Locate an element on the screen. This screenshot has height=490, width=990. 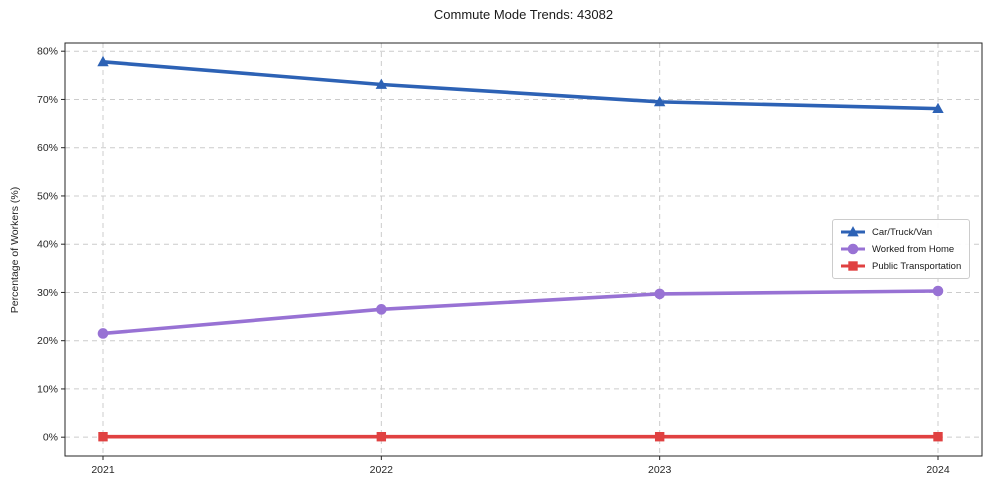
data-point-car-truck-van-2022 is located at coordinates (381, 83).